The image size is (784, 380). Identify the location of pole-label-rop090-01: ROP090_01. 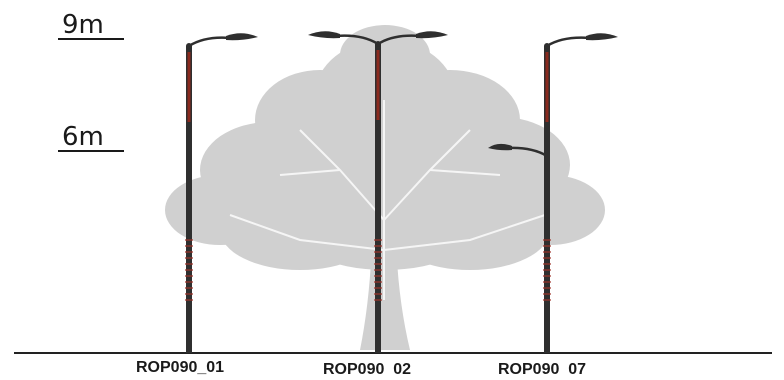
(180, 367).